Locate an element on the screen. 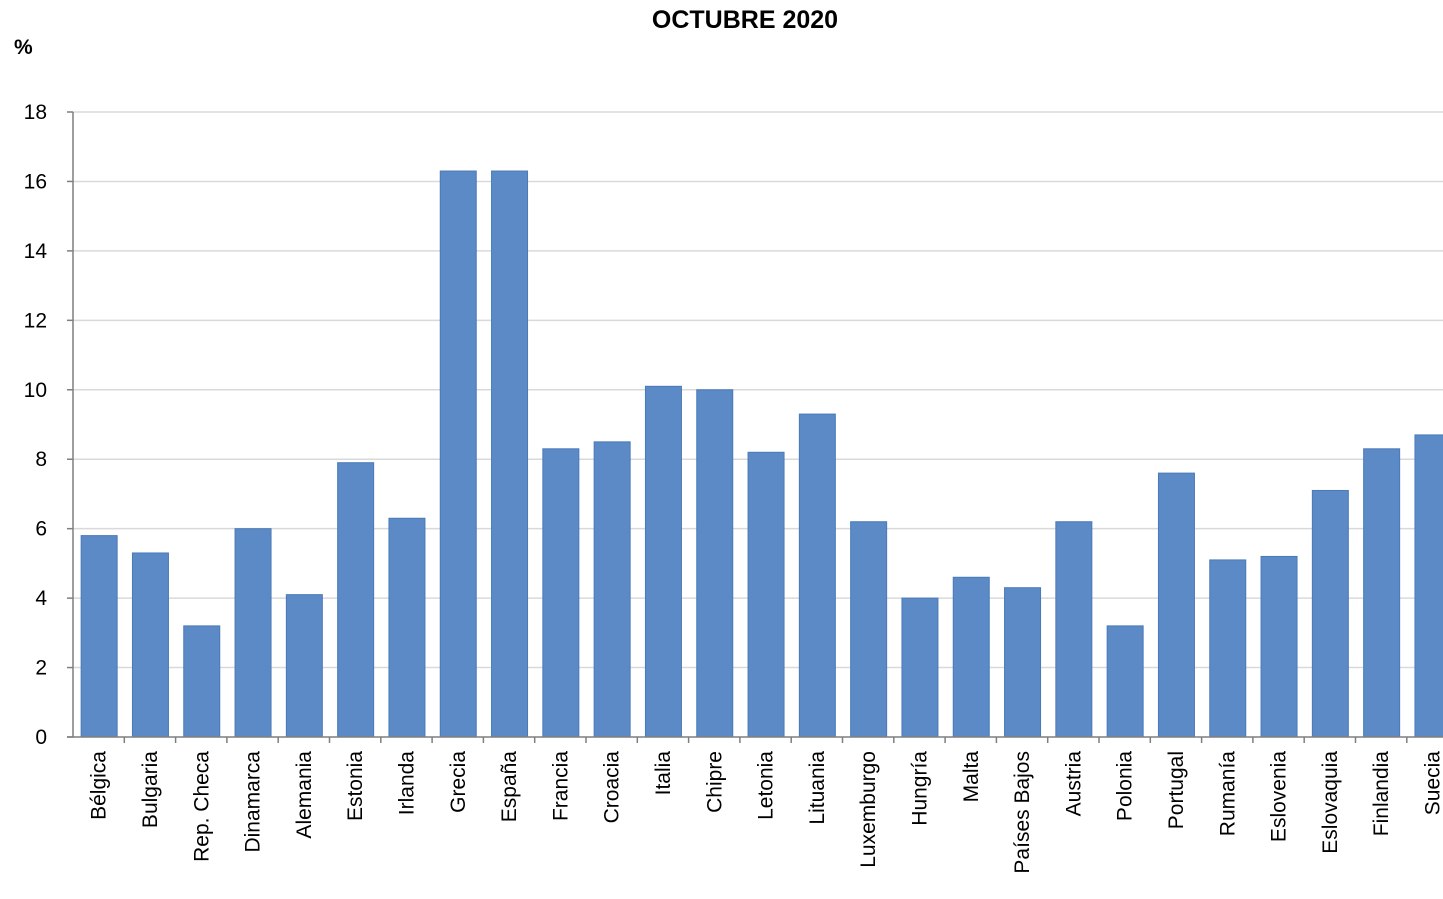  x-category-label: Alemania is located at coordinates (304, 795).